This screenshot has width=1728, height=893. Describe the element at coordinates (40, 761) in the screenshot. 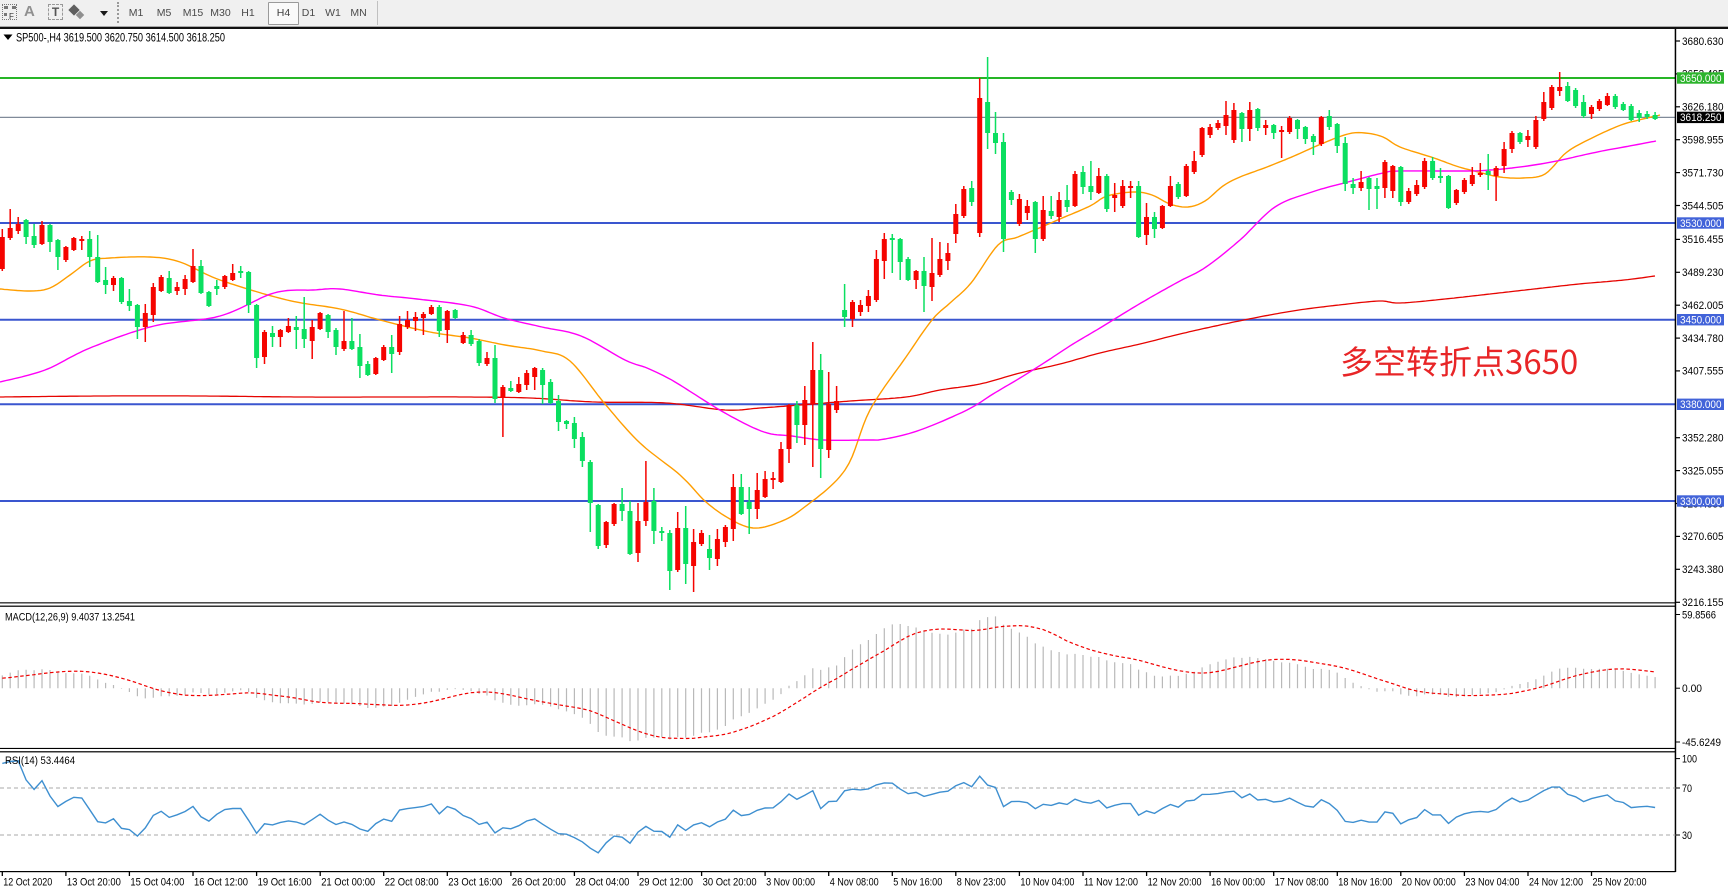

I see `svg-text: RSI(14) 53.4464` at that location.